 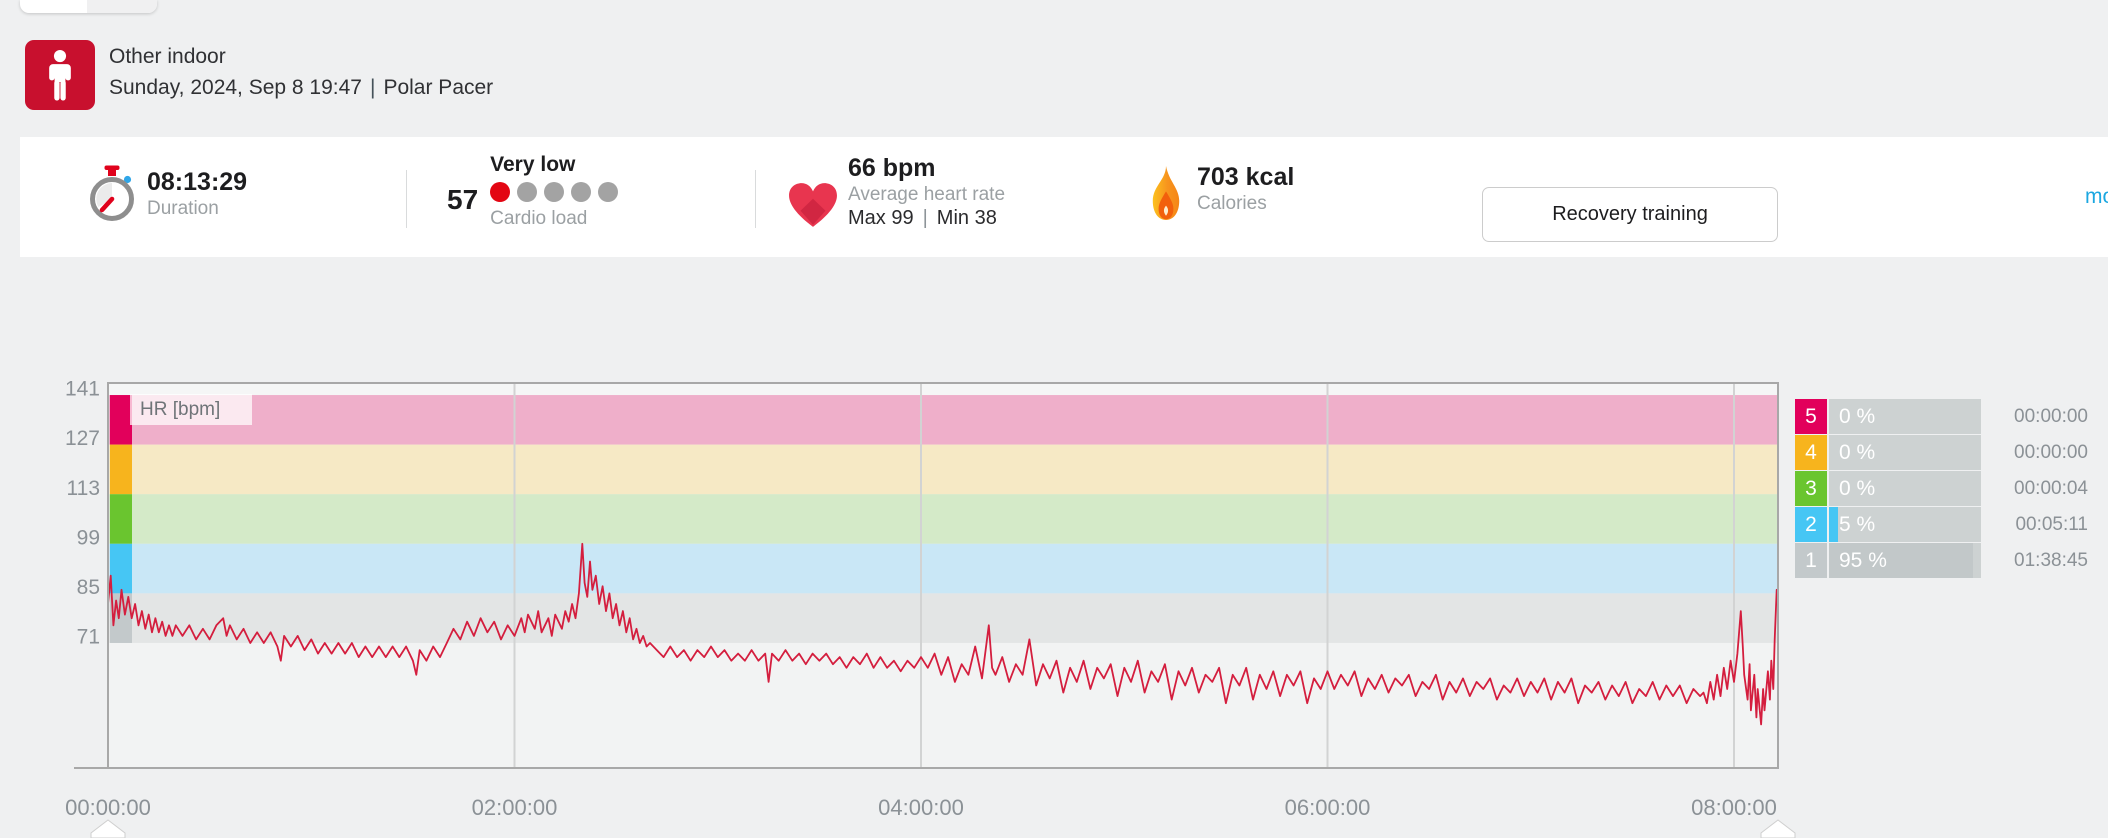 I want to click on zone-percent-bar: 95 %, so click(x=1905, y=560).